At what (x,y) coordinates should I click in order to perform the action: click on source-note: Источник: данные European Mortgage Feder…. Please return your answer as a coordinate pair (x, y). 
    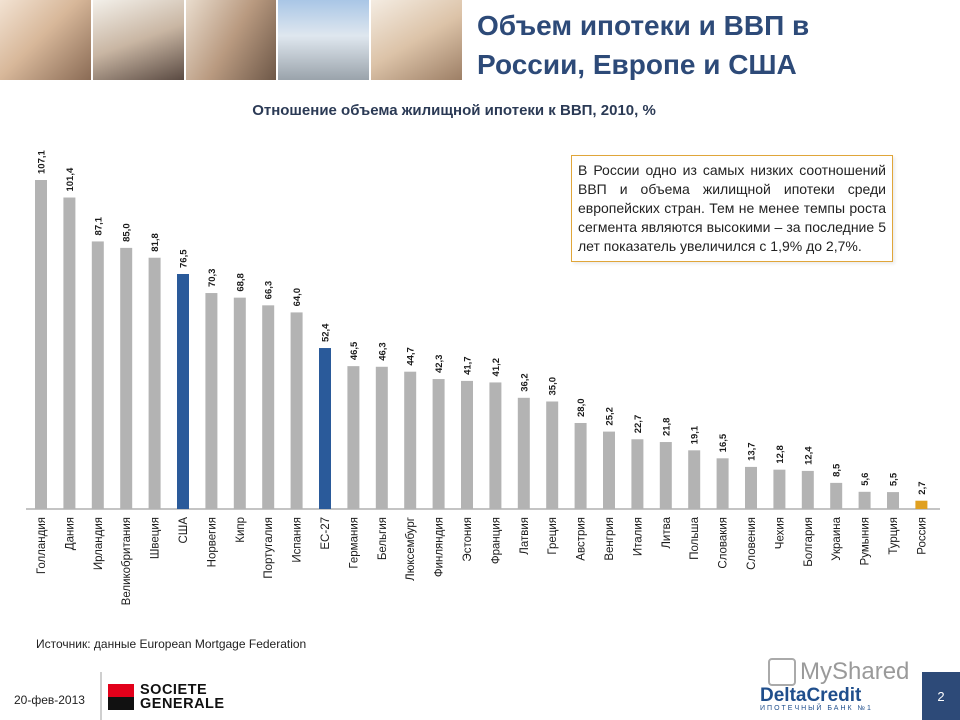
    Looking at the image, I should click on (171, 644).